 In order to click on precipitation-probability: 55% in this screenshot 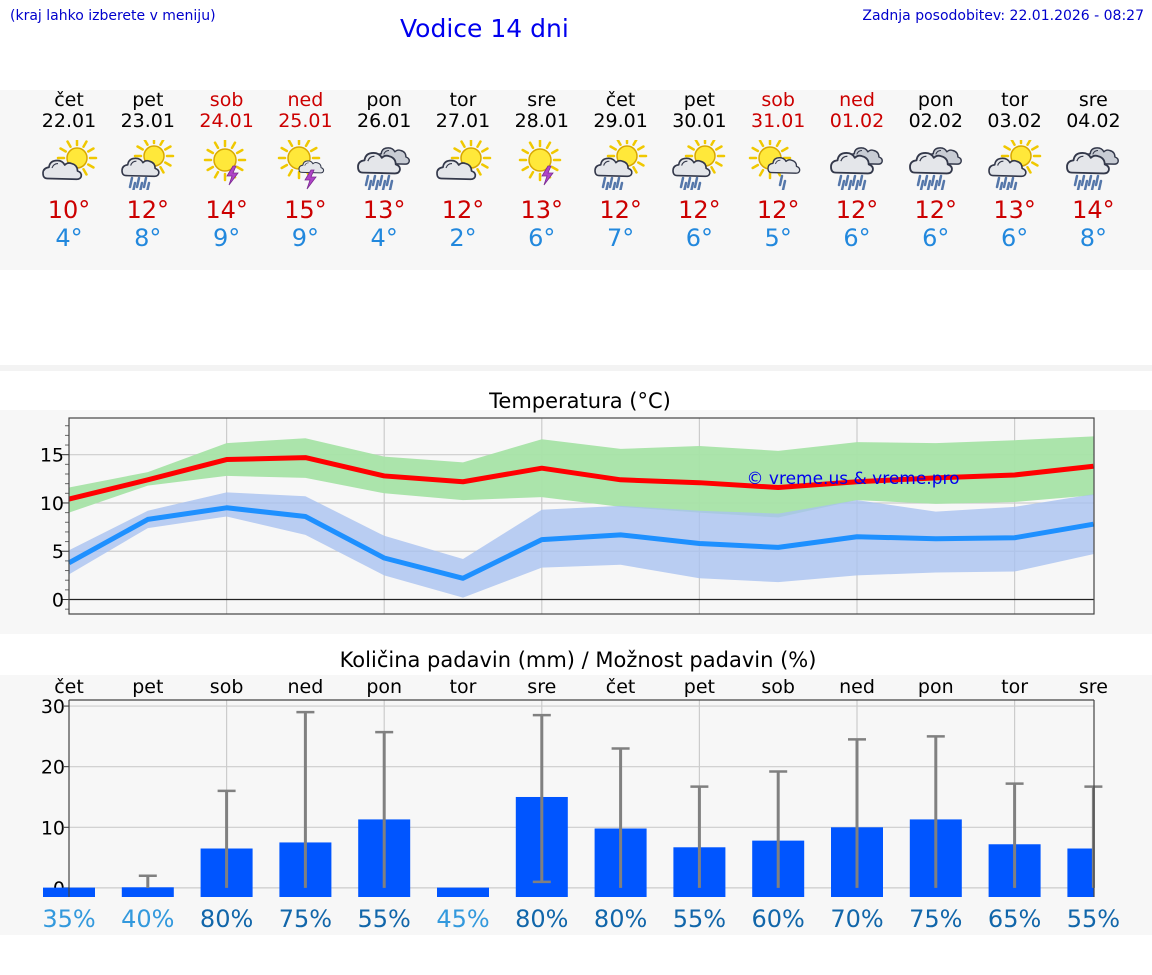, I will do `click(384, 919)`.